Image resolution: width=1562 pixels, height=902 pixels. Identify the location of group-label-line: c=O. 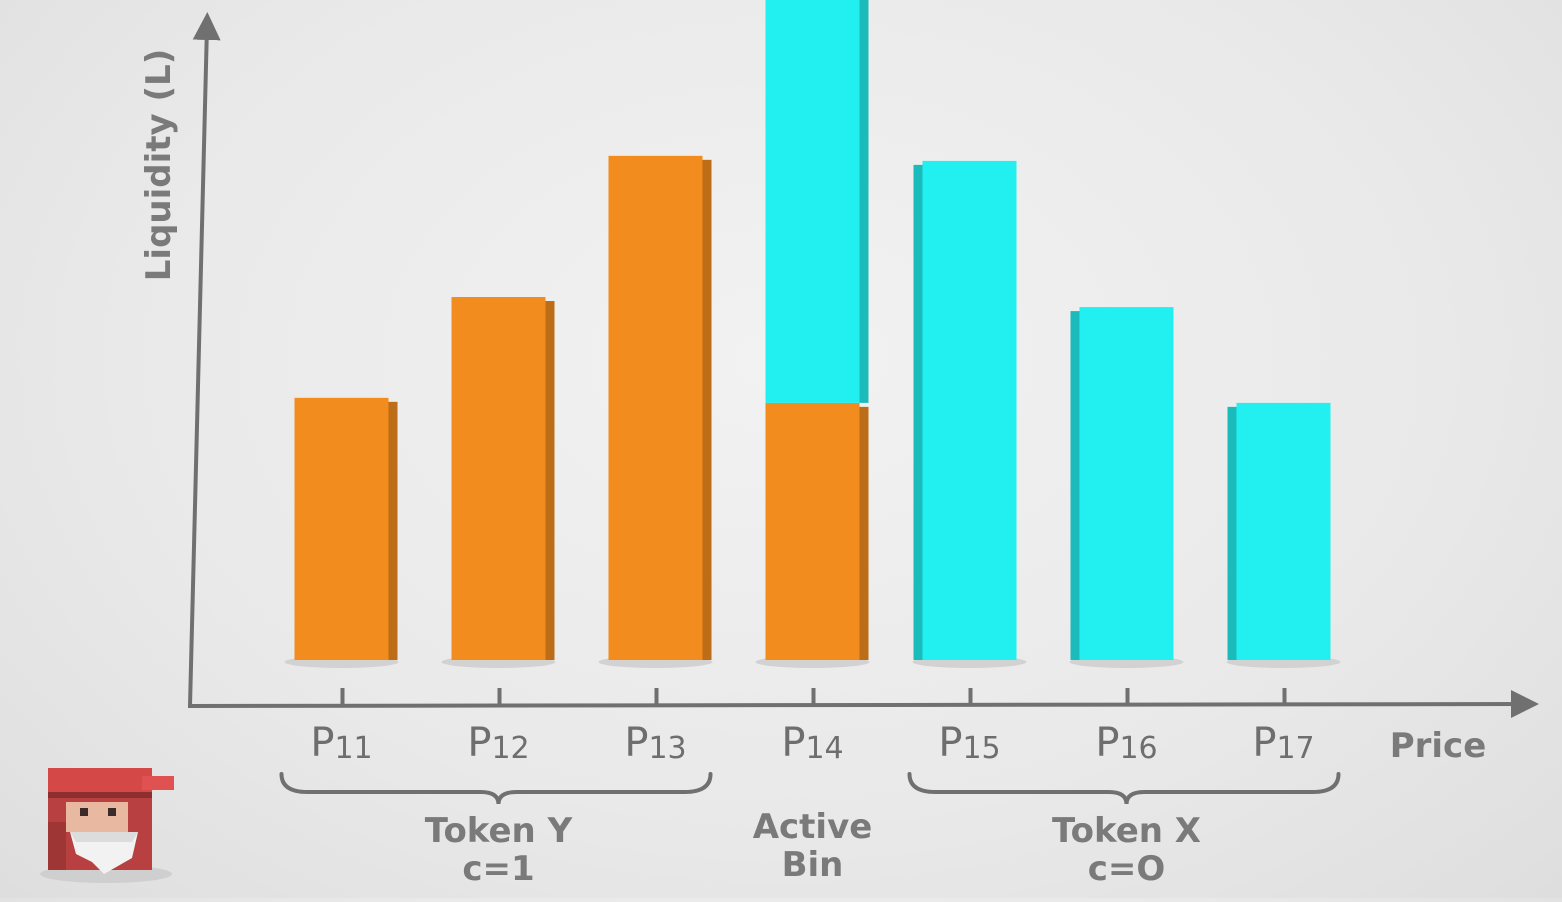
(1127, 869).